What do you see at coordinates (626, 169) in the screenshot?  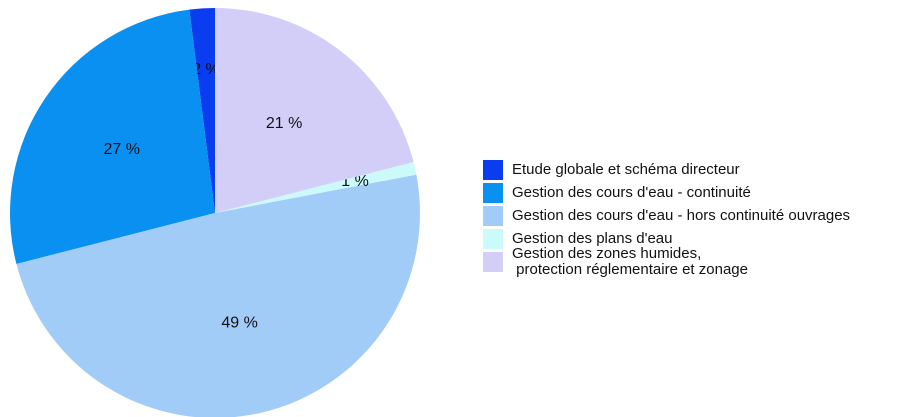 I see `legend-label: Etude globale et schéma directeur` at bounding box center [626, 169].